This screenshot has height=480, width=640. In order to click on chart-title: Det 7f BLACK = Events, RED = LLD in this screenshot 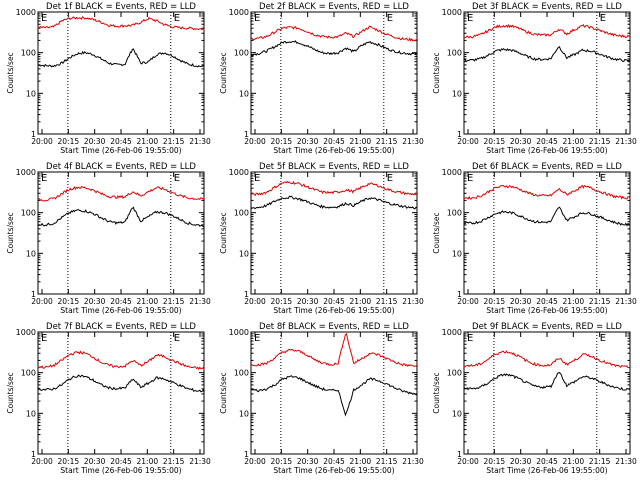, I will do `click(121, 327)`.